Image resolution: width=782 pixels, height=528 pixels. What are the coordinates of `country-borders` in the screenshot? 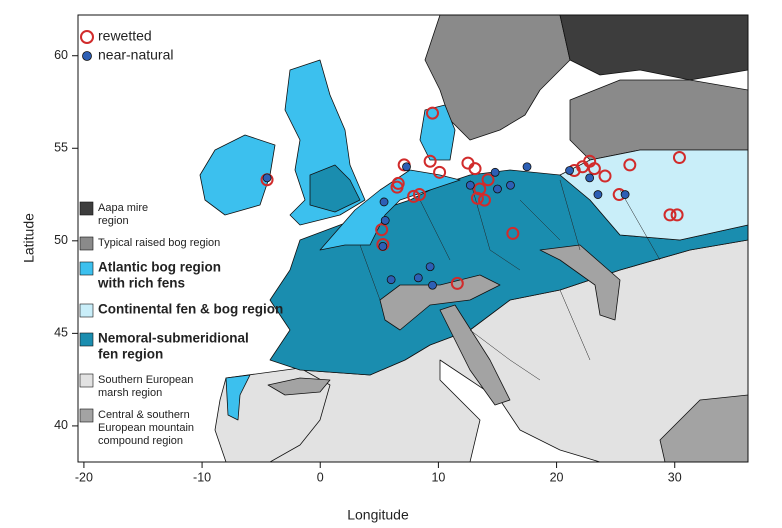 It's located at (510, 280).